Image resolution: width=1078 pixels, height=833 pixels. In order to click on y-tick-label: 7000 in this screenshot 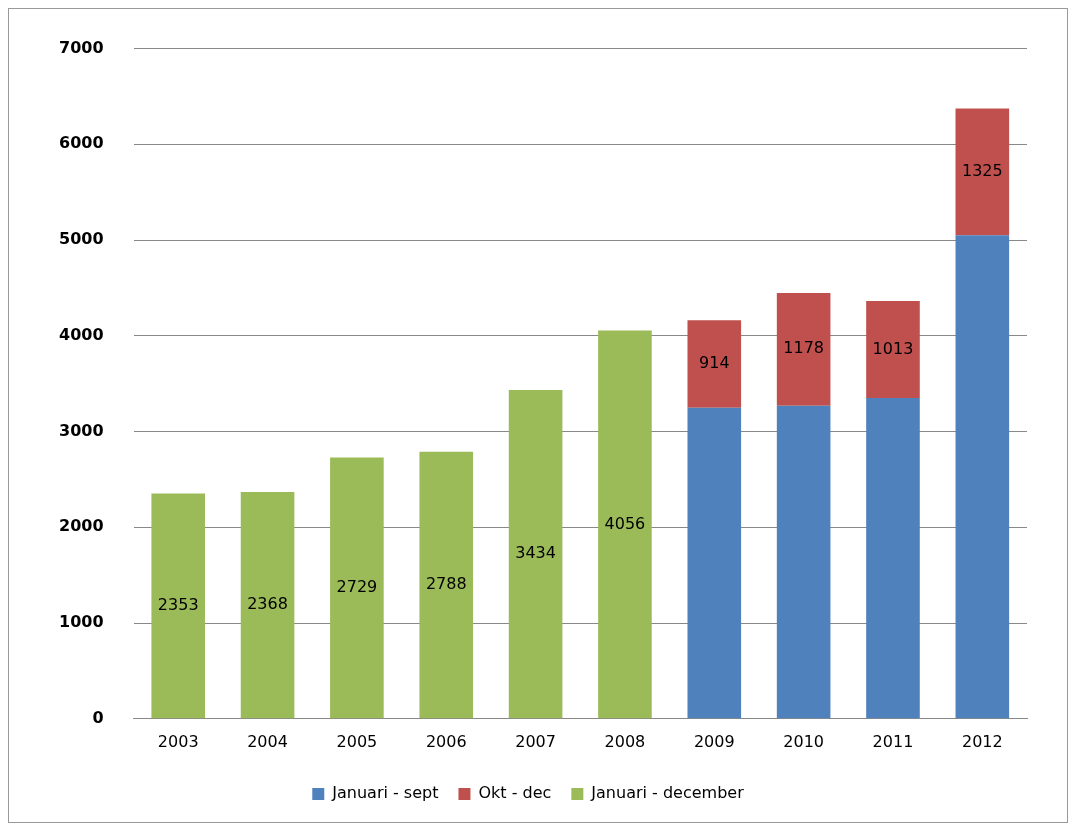, I will do `click(81, 47)`.